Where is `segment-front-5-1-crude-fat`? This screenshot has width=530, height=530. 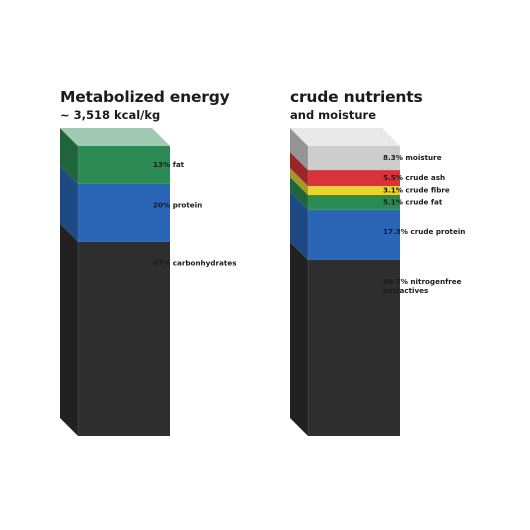
segment-front-5-1-crude-fat is located at coordinates (354, 202).